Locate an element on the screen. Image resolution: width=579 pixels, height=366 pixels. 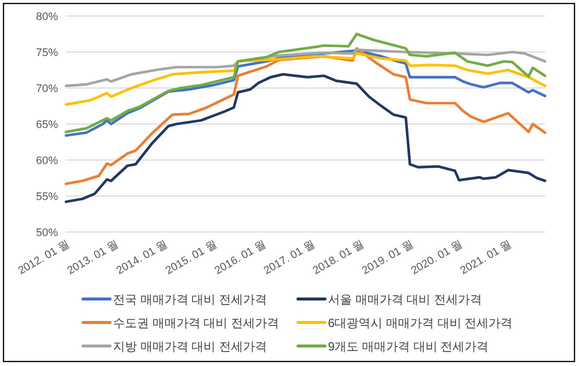
legend-label: 수도권 매매가격 대비 전세가격 is located at coordinates (196, 323).